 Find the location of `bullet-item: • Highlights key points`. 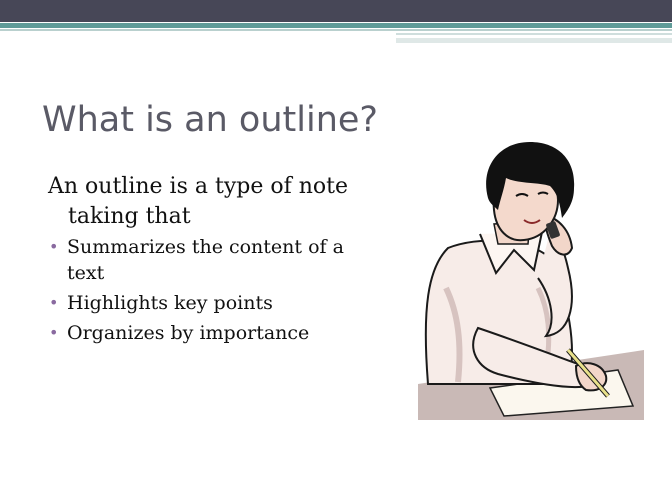

bullet-item: • Highlights key points is located at coordinates (198, 303).